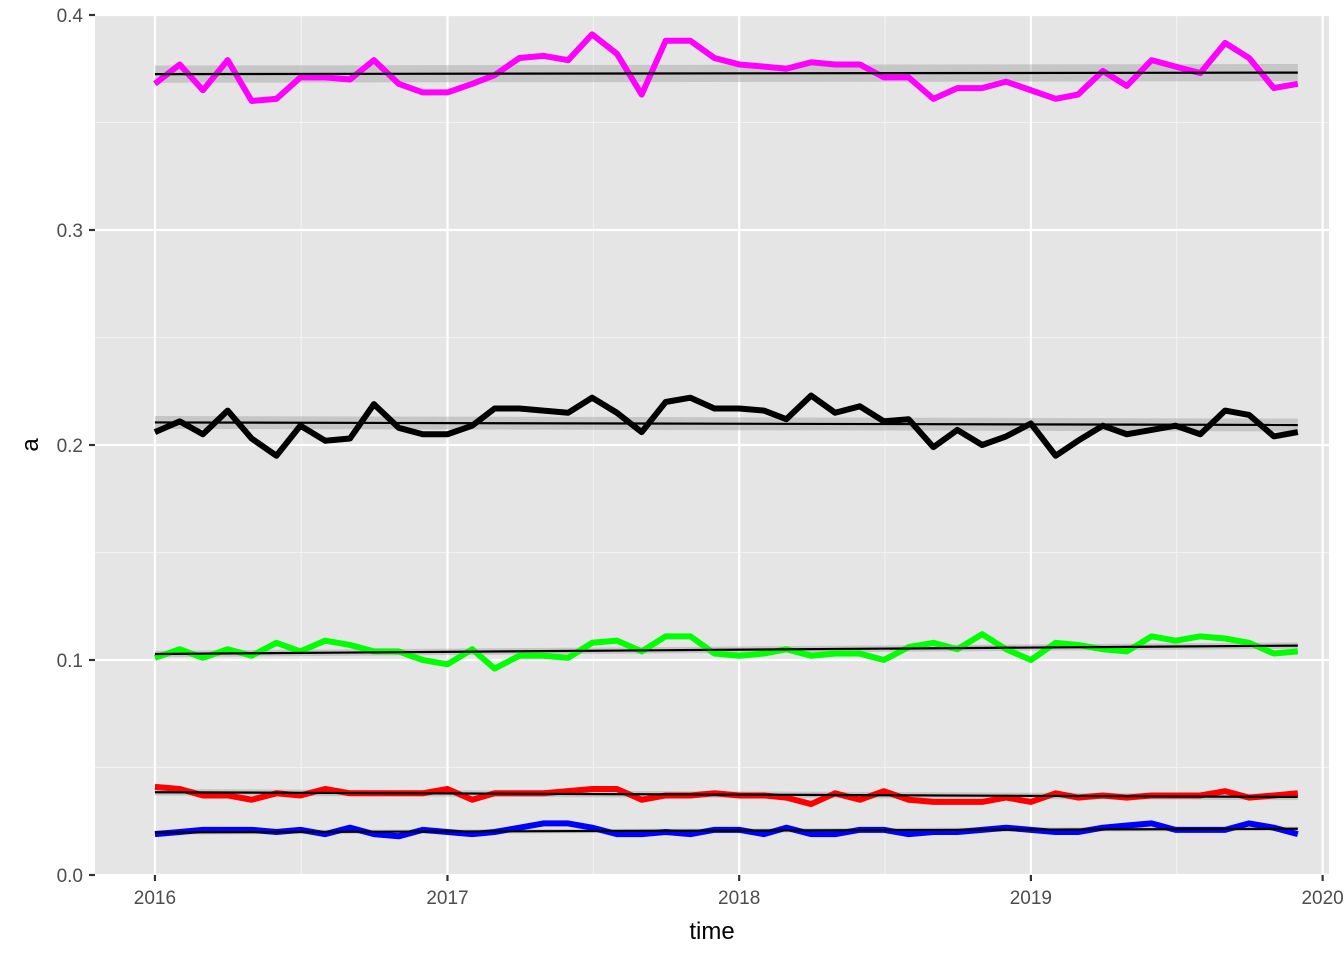 The image size is (1344, 960). I want to click on x-axis-title: time, so click(711, 931).